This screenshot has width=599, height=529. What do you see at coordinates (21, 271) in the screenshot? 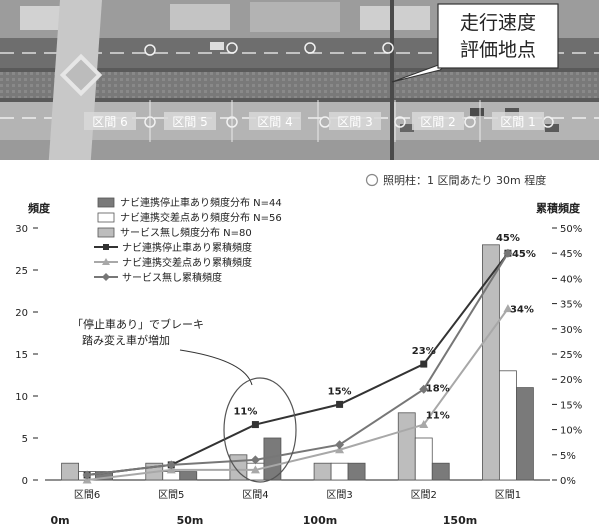
I see `y-left-tick-label: 25` at bounding box center [21, 271].